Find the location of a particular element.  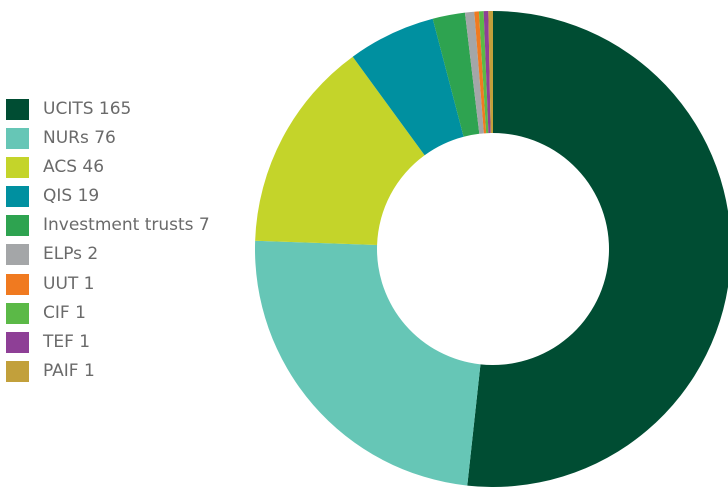

legend-item: QIS 19 is located at coordinates (108, 197).